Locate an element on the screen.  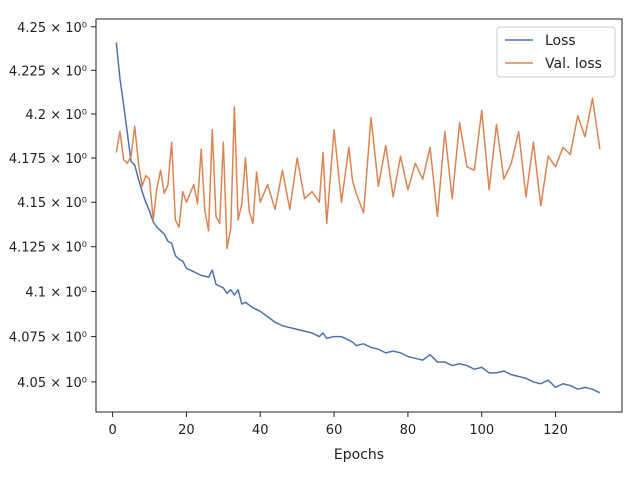
x-axis-label: Epochs is located at coordinates (359, 455).